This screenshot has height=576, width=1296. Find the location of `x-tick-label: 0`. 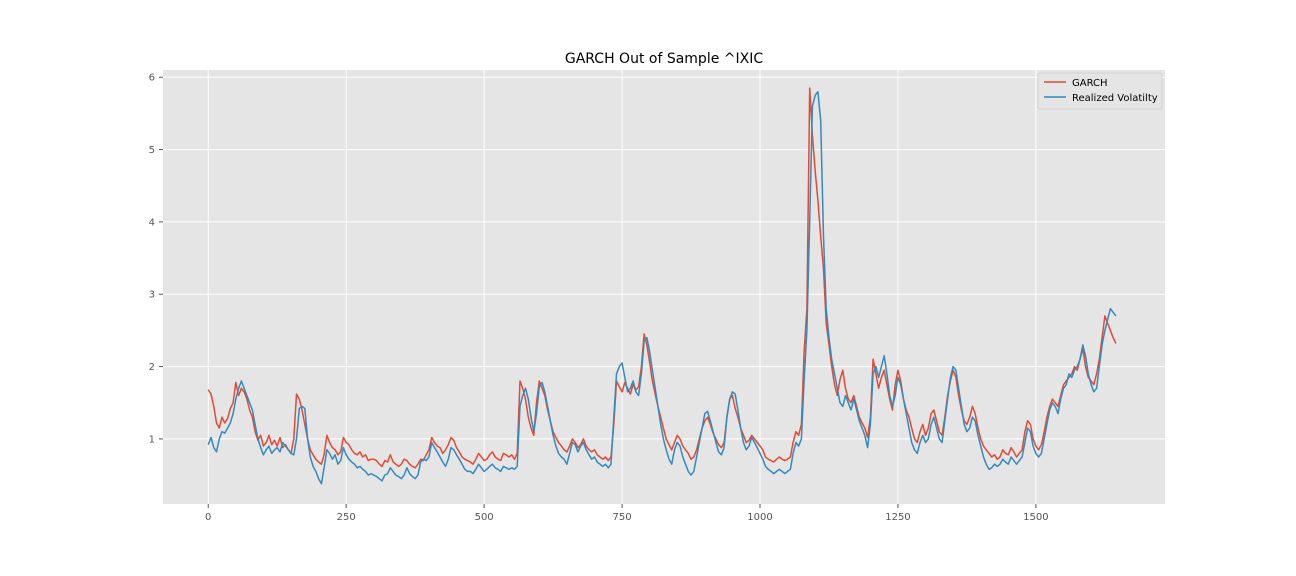

x-tick-label: 0 is located at coordinates (208, 517).